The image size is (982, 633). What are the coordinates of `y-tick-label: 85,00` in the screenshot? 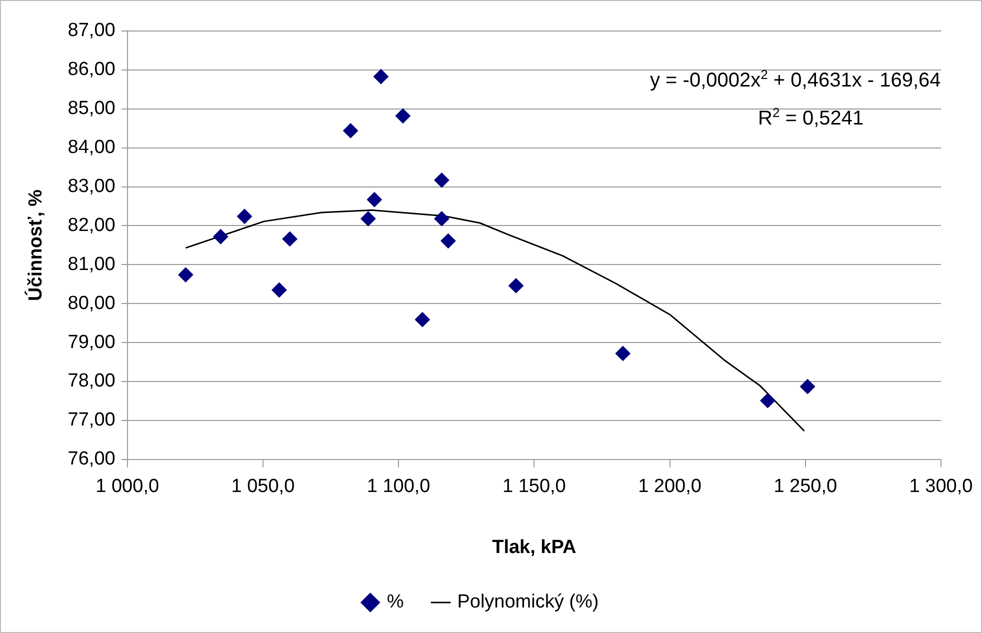 It's located at (92, 109).